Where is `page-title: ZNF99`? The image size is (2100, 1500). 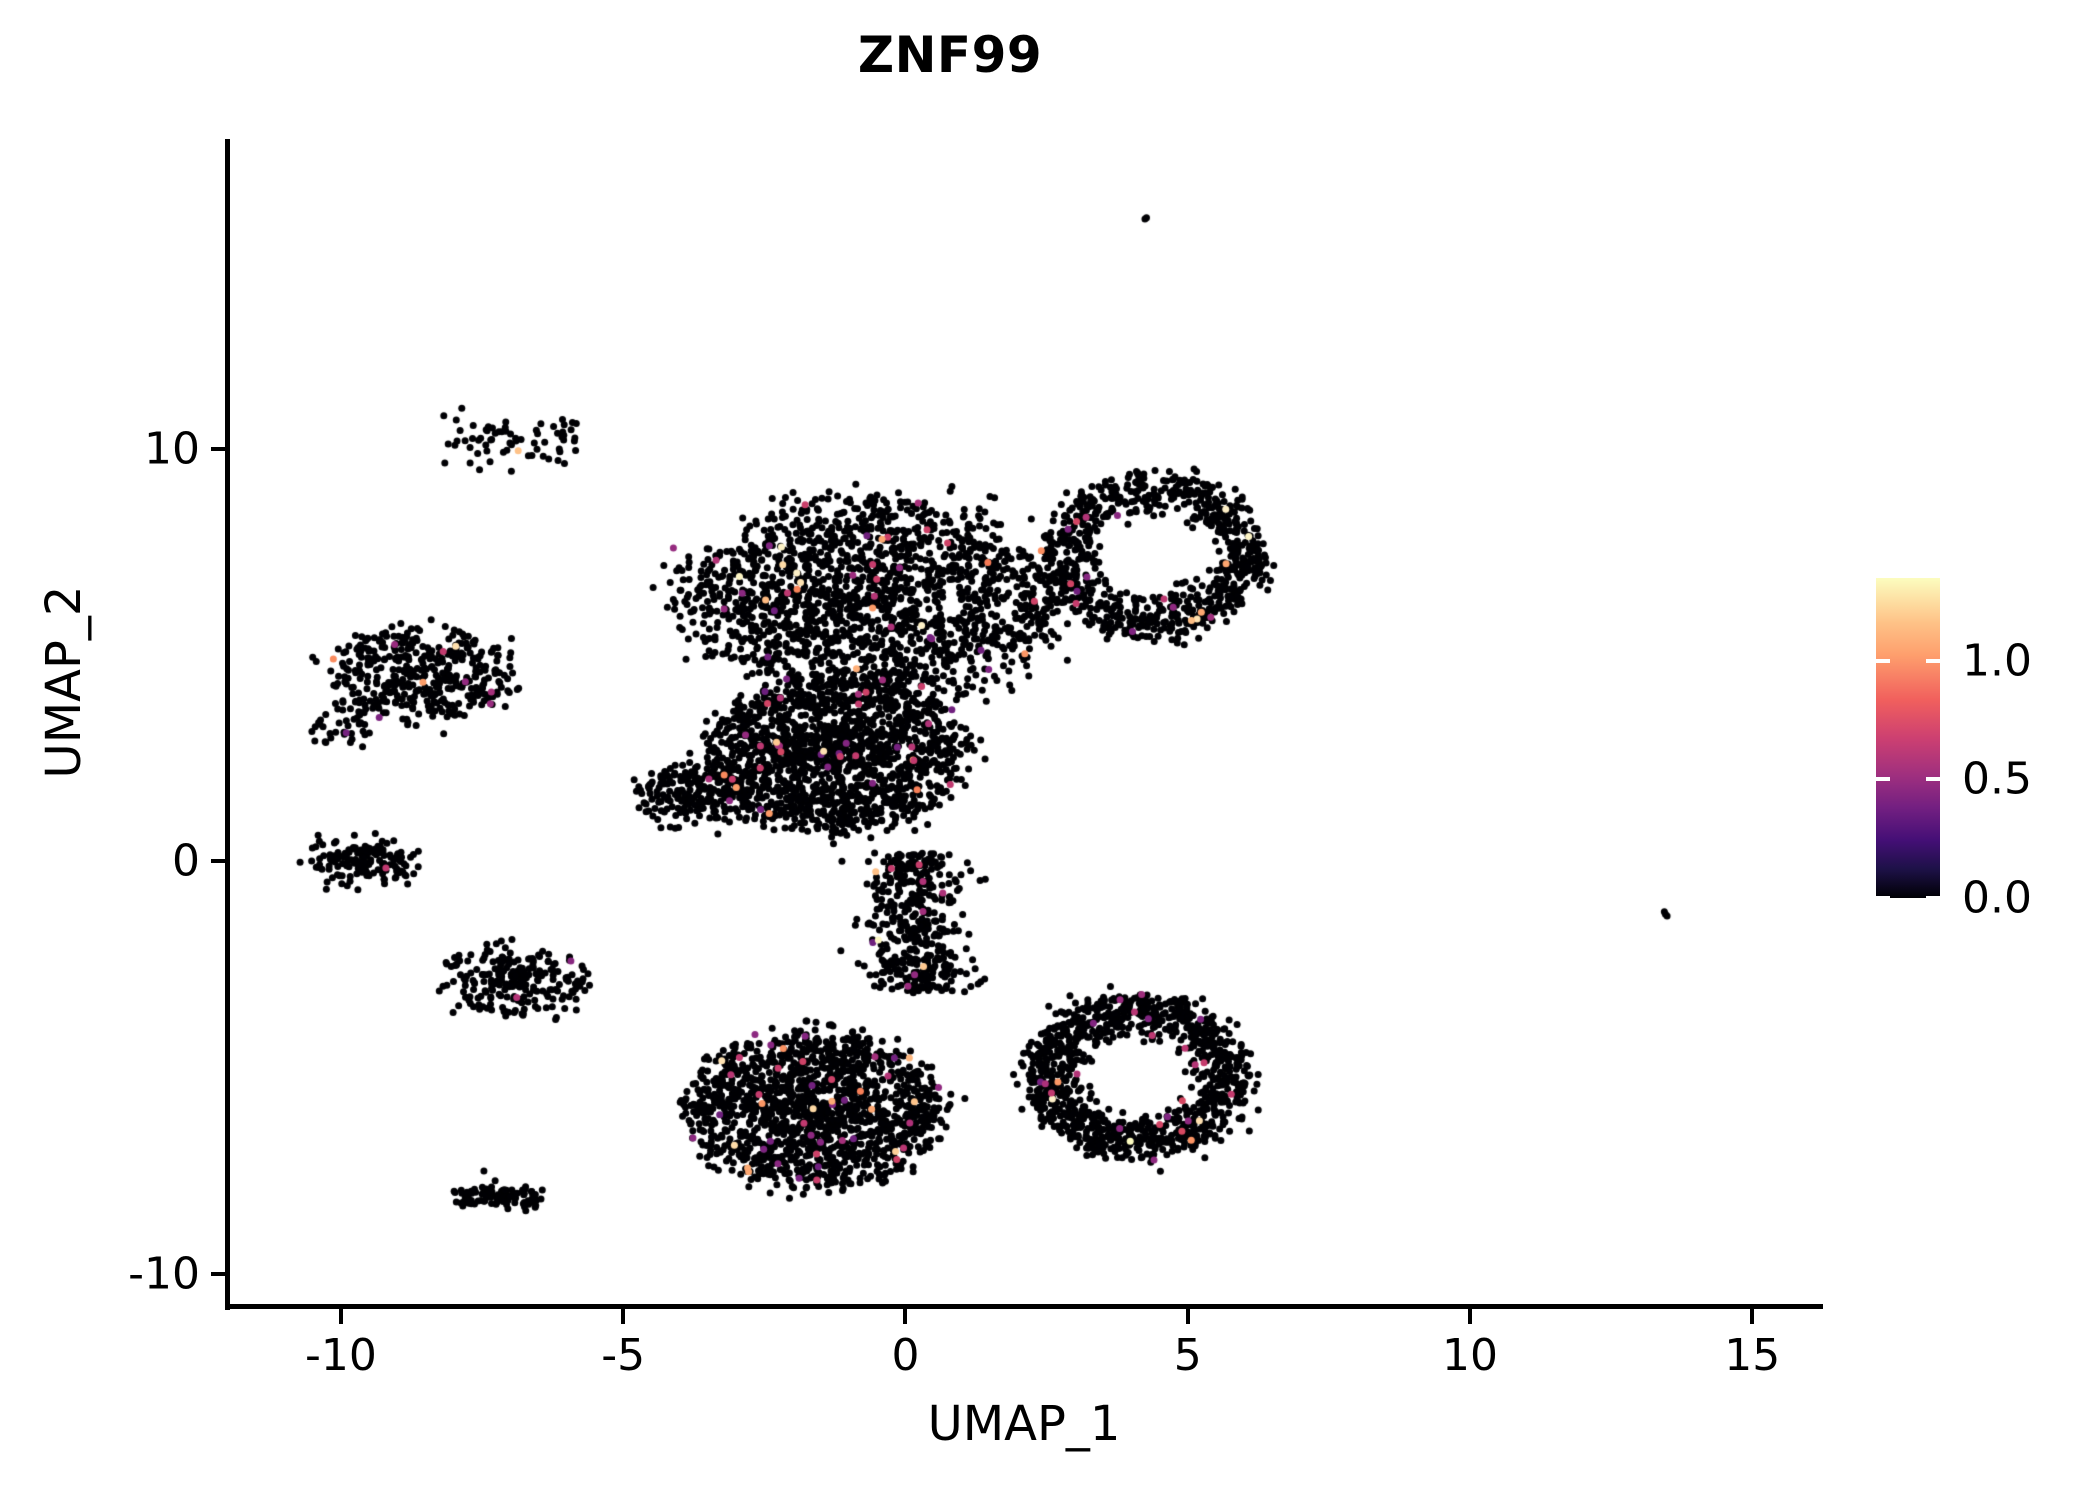
page-title: ZNF99 is located at coordinates (950, 55).